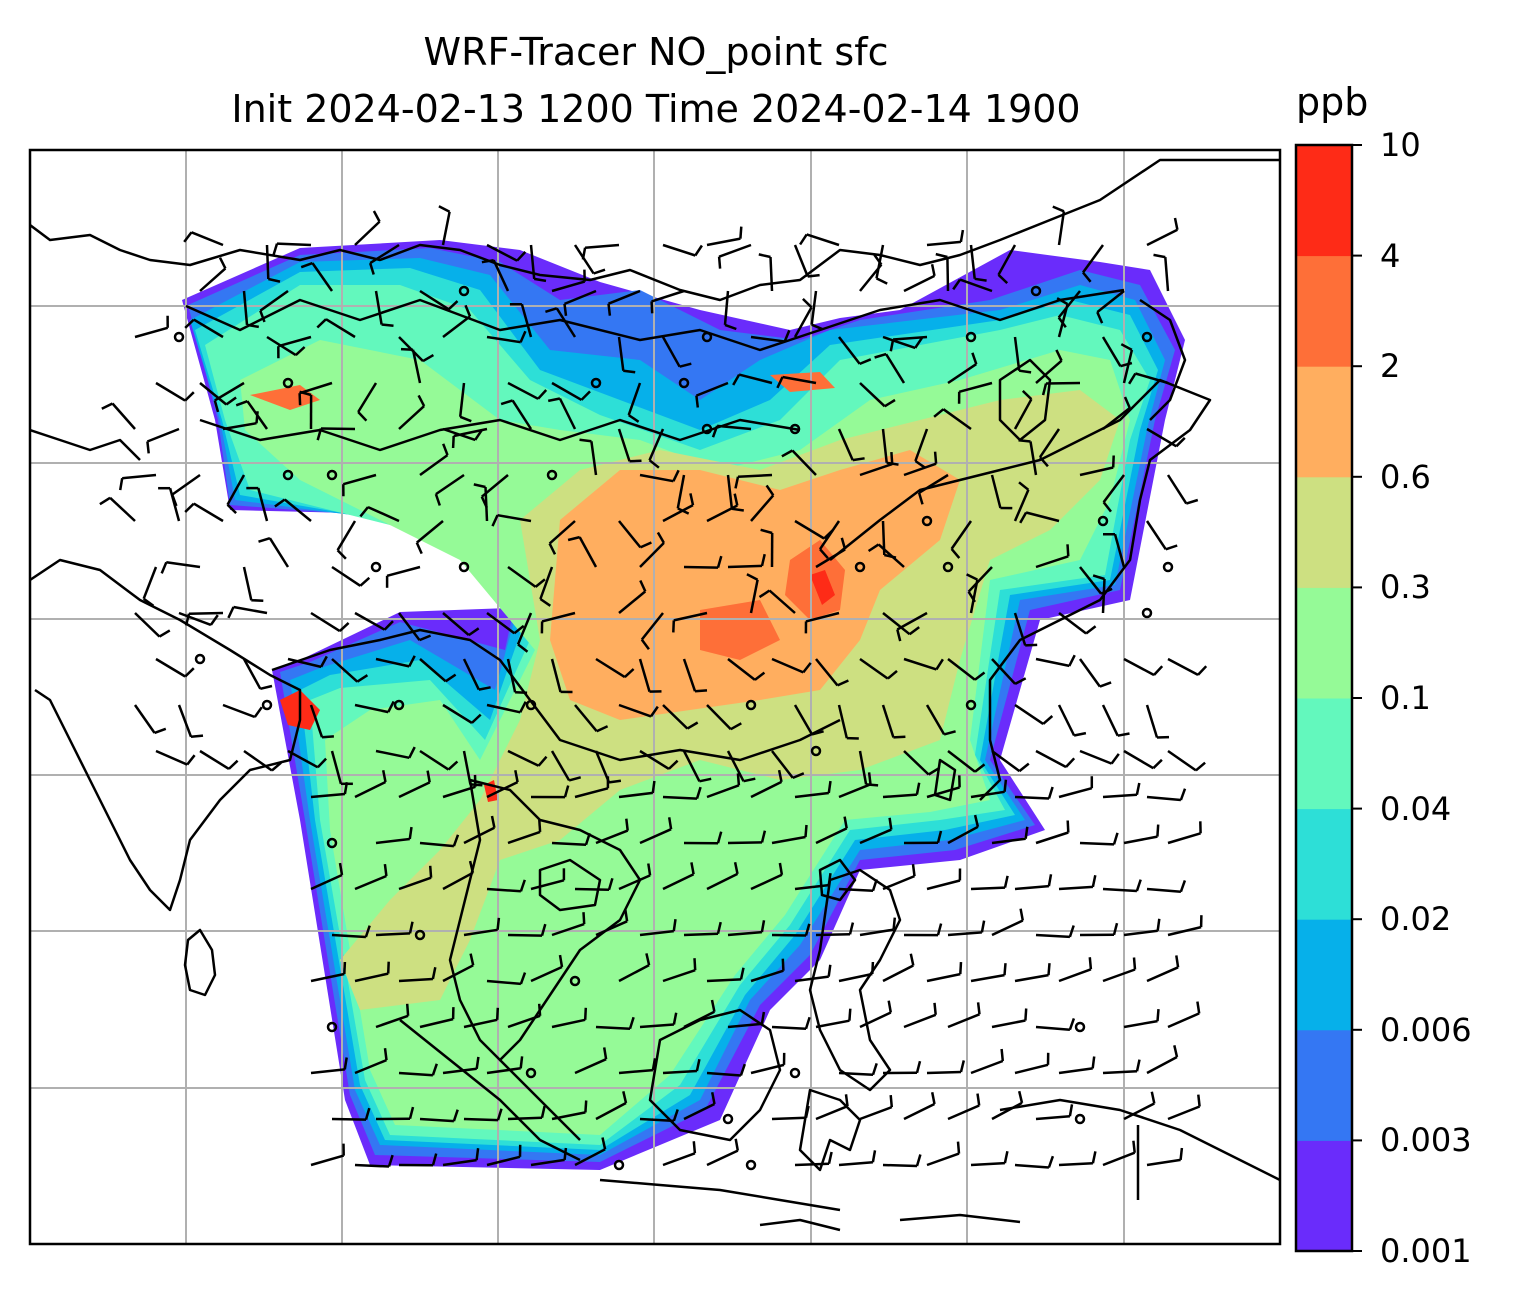  I want to click on coastline-malay-peninsula, so click(540, 1100).